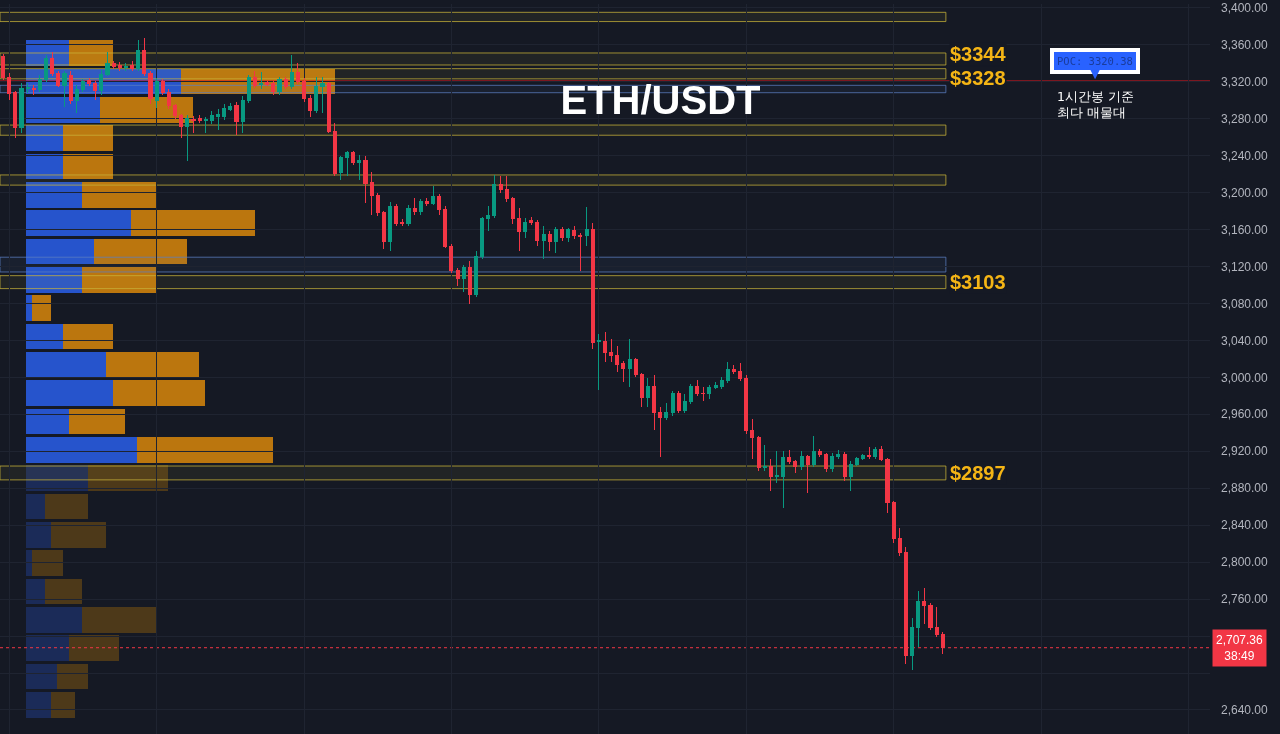  I want to click on ref-line-label: 2,707.36 38:49, so click(1240, 648).